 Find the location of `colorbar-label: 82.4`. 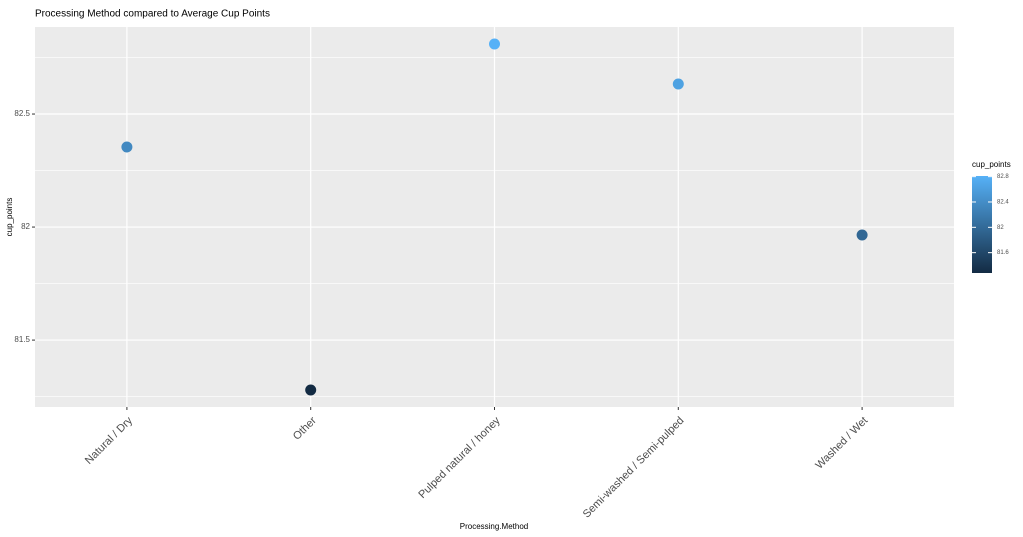

colorbar-label: 82.4 is located at coordinates (1003, 203).